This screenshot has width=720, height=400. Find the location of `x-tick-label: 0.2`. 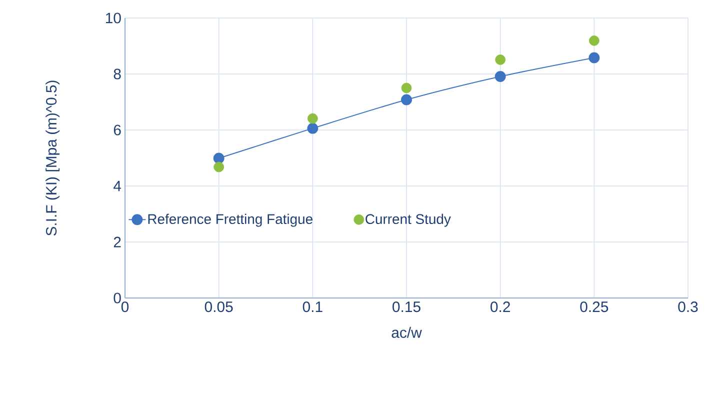

x-tick-label: 0.2 is located at coordinates (500, 307).